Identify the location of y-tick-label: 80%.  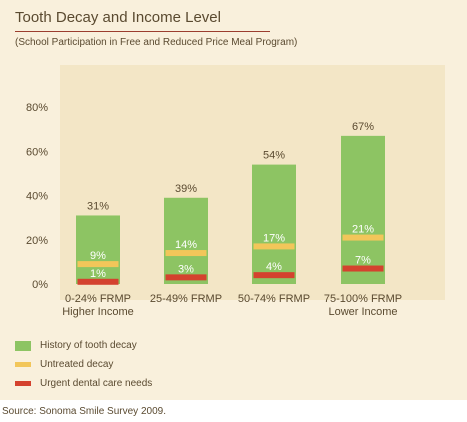
(37, 108).